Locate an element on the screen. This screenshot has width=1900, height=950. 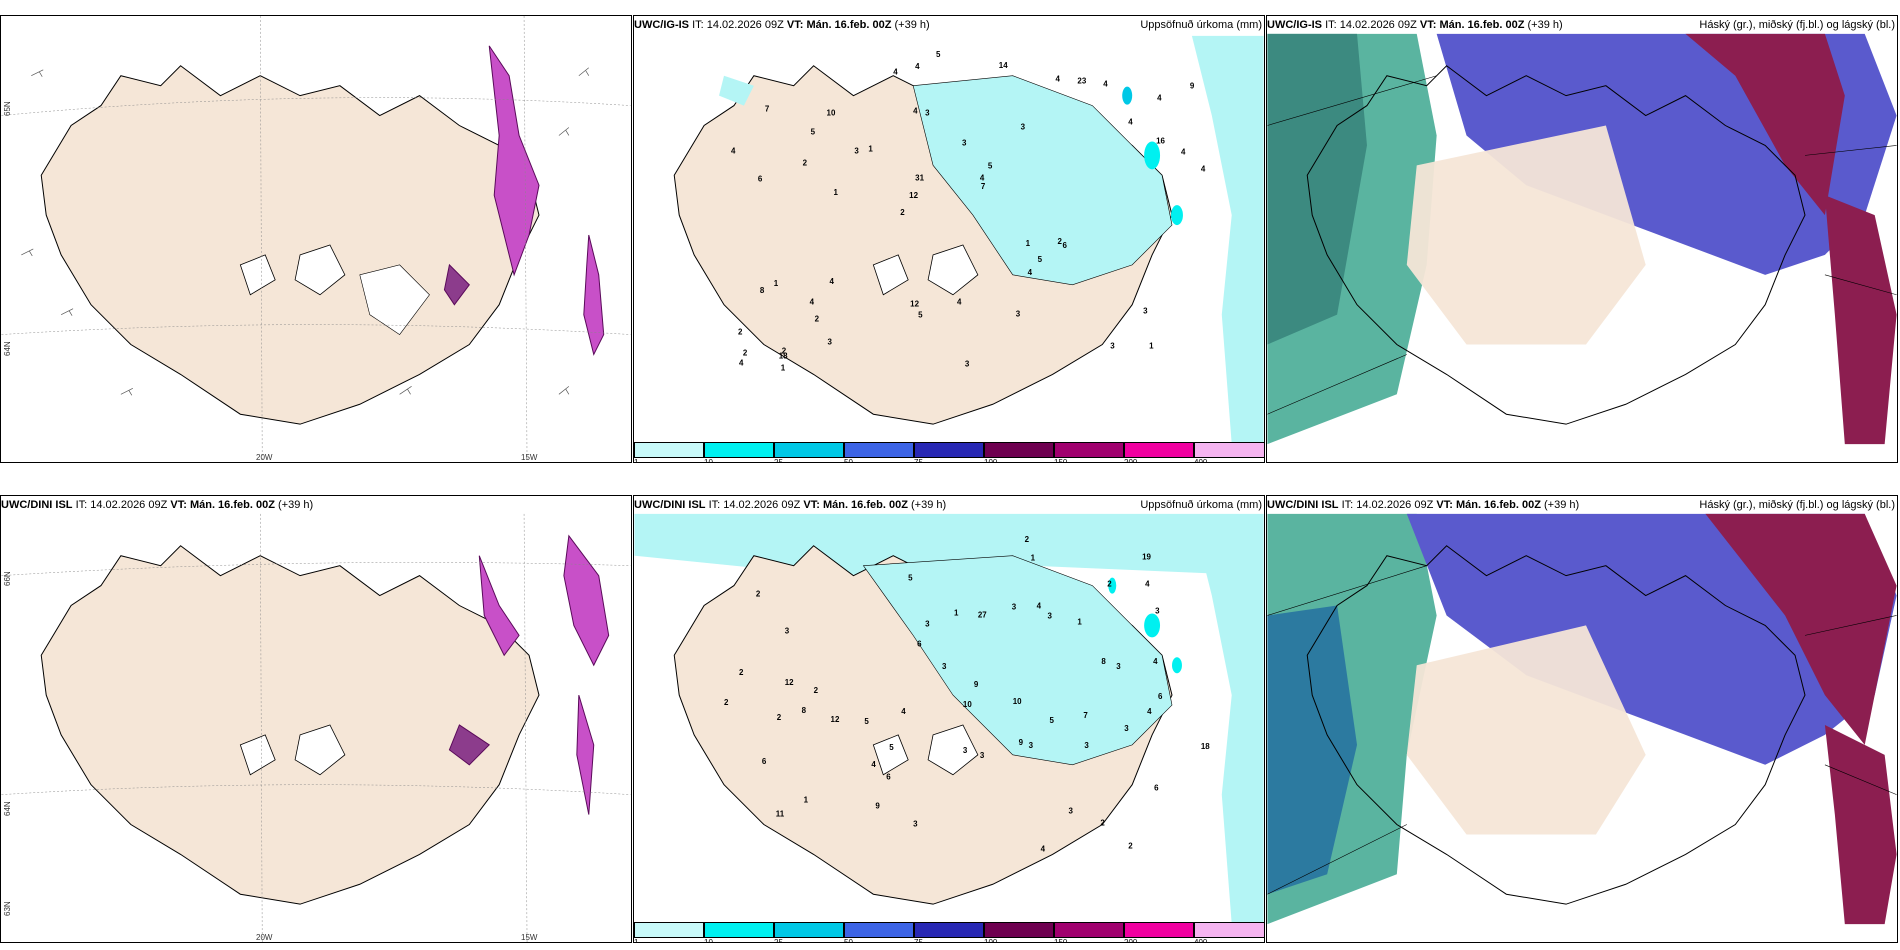
lat-label: 66N is located at coordinates (7, 578).